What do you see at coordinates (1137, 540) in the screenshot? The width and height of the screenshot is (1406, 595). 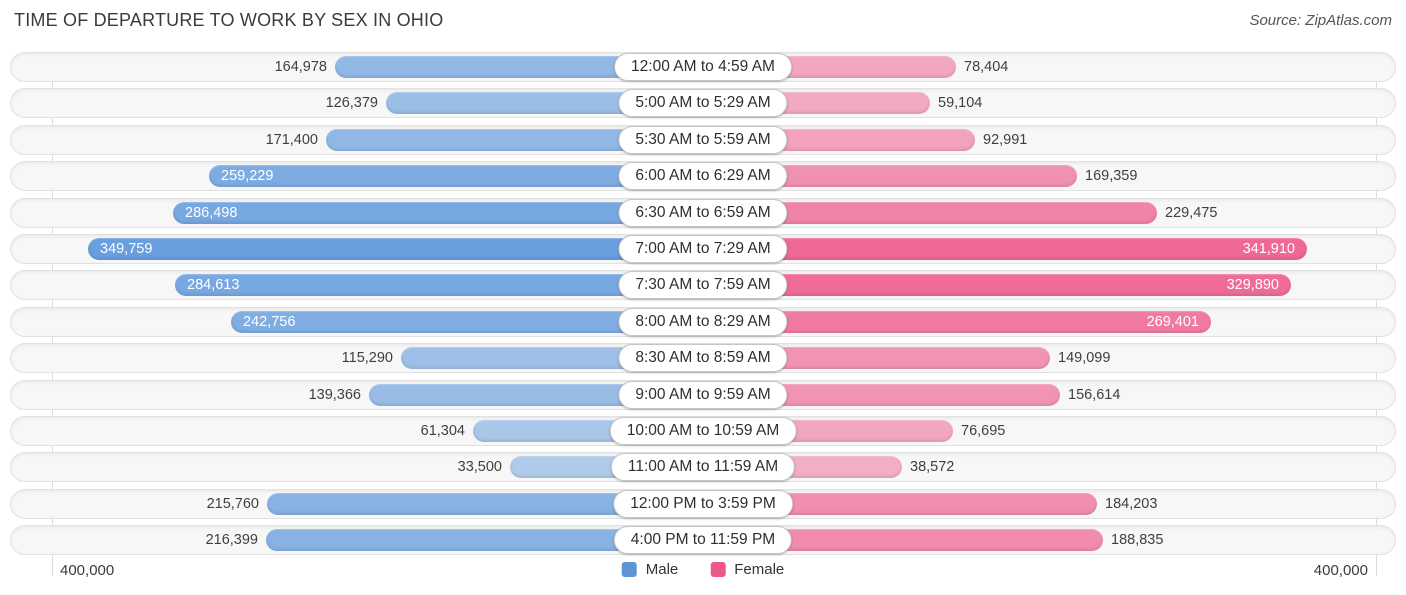 I see `female-value-label: 188,835` at bounding box center [1137, 540].